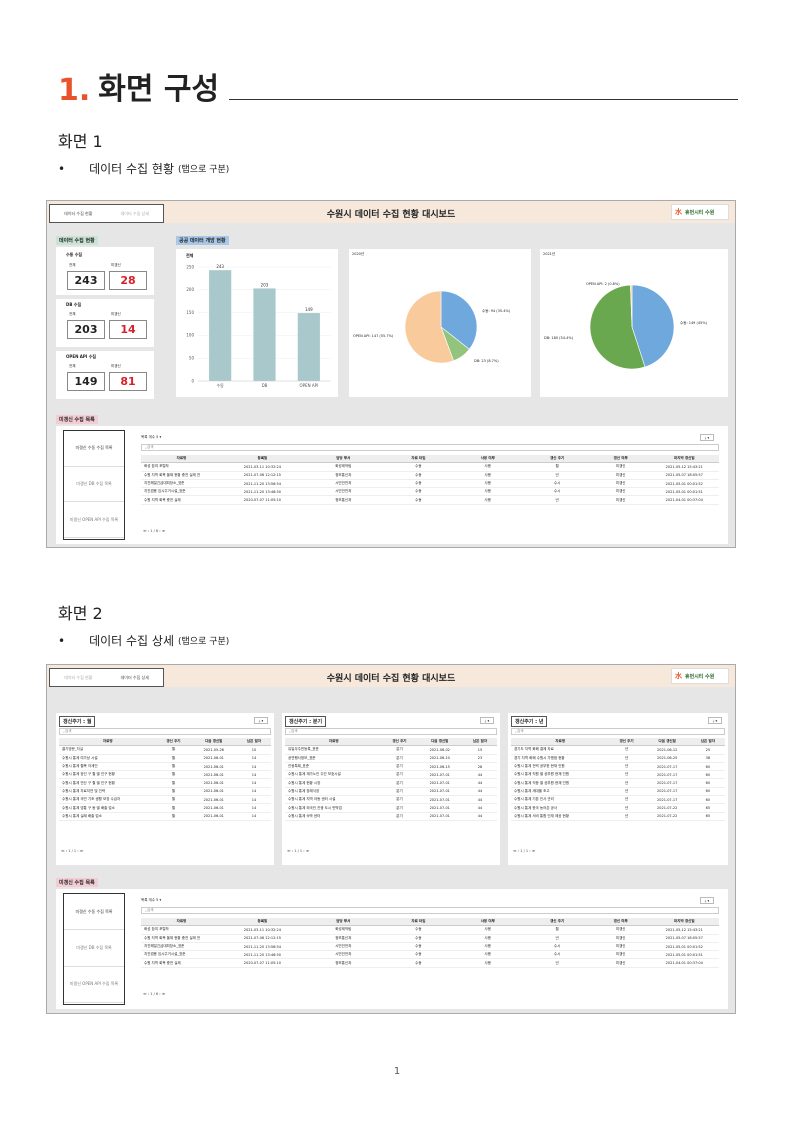 This screenshot has width=794, height=1123. I want to click on table-header: 자료명 갱신 주기 다음 갱신일 남은 일자, so click(618, 742).